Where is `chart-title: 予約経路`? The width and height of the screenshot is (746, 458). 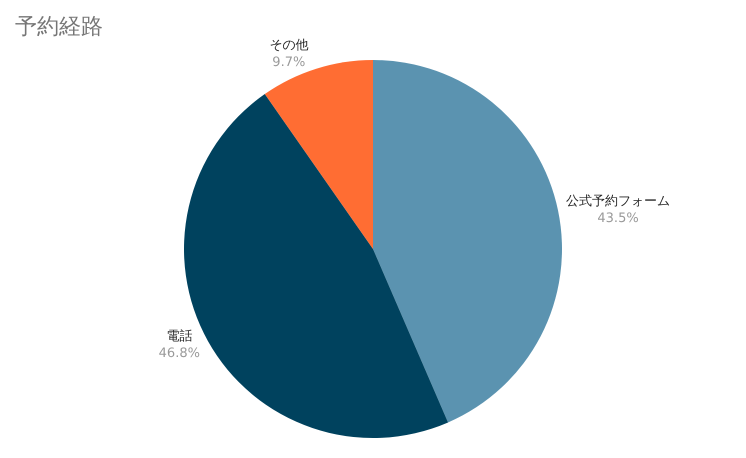 chart-title: 予約経路 is located at coordinates (58, 27).